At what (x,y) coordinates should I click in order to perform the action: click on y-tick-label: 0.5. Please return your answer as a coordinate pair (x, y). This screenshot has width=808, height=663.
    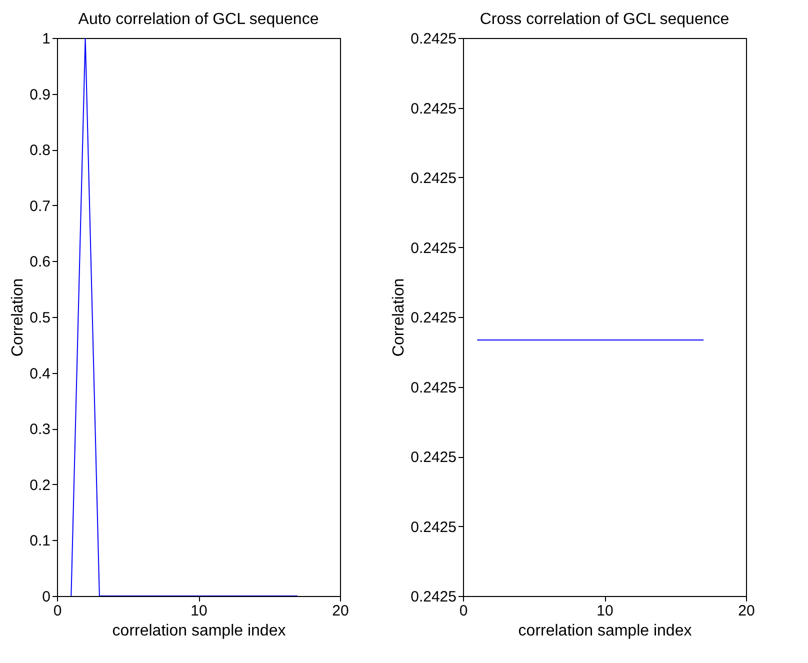
    Looking at the image, I should click on (40, 318).